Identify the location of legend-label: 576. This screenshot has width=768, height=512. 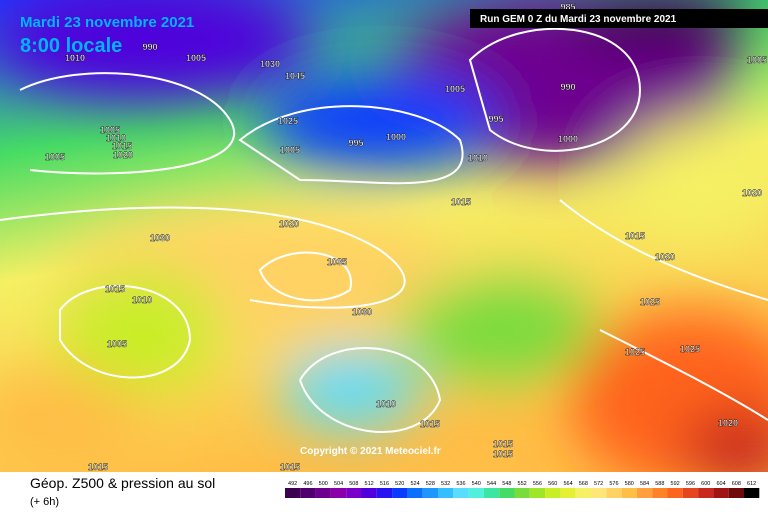
(613, 484).